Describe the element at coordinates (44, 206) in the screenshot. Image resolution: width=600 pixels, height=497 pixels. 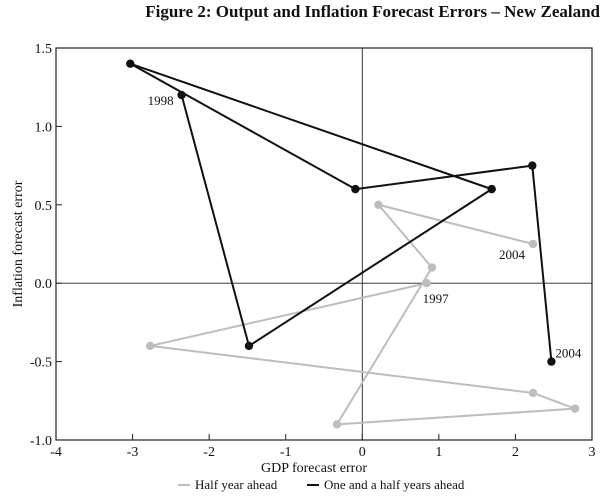
I see `y-tick-label: 0.5` at that location.